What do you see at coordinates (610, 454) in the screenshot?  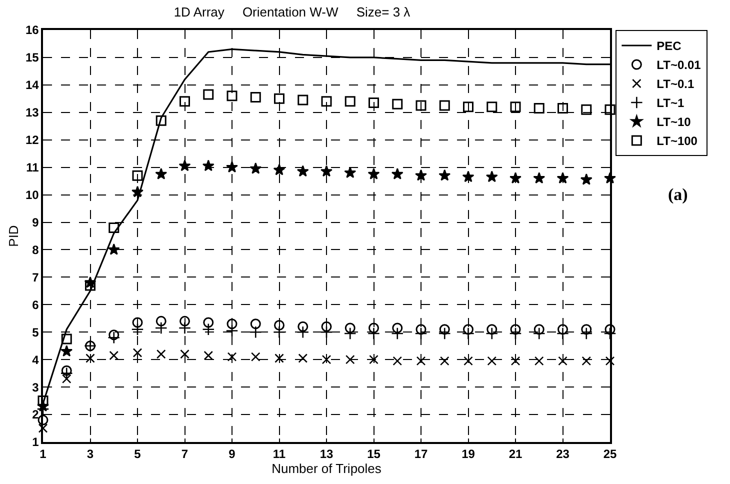 I see `x-tick-label: 25` at bounding box center [610, 454].